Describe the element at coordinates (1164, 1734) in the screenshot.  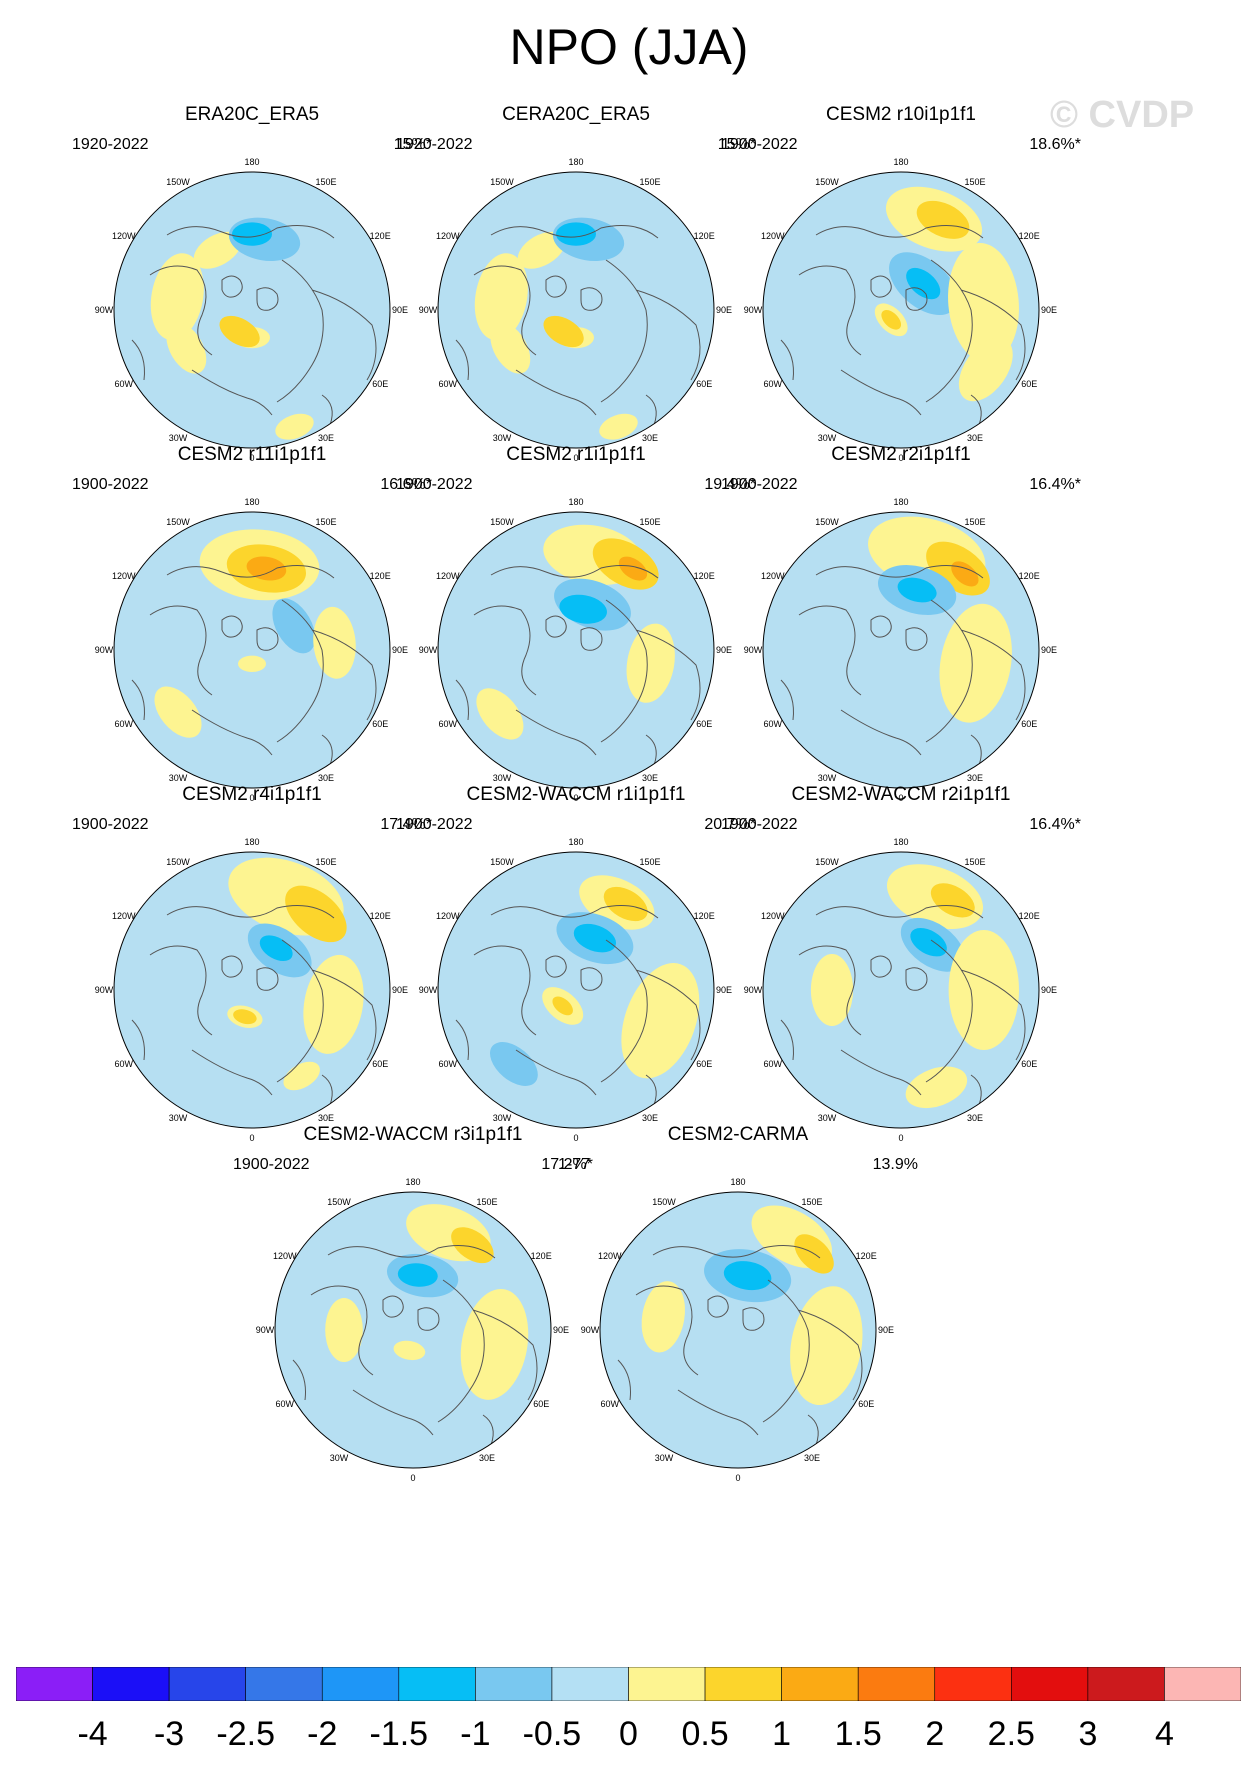
I see `colorbar-tick-label: 4` at that location.